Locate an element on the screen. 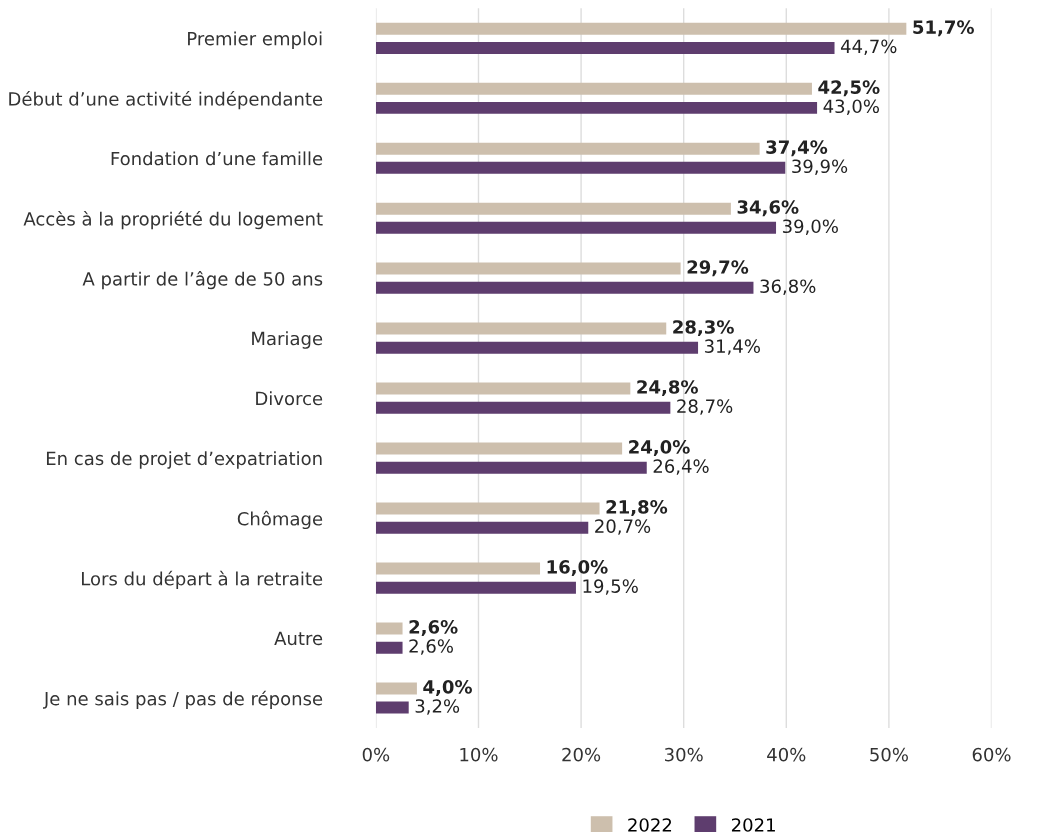  data-label: 39,9% is located at coordinates (820, 167).